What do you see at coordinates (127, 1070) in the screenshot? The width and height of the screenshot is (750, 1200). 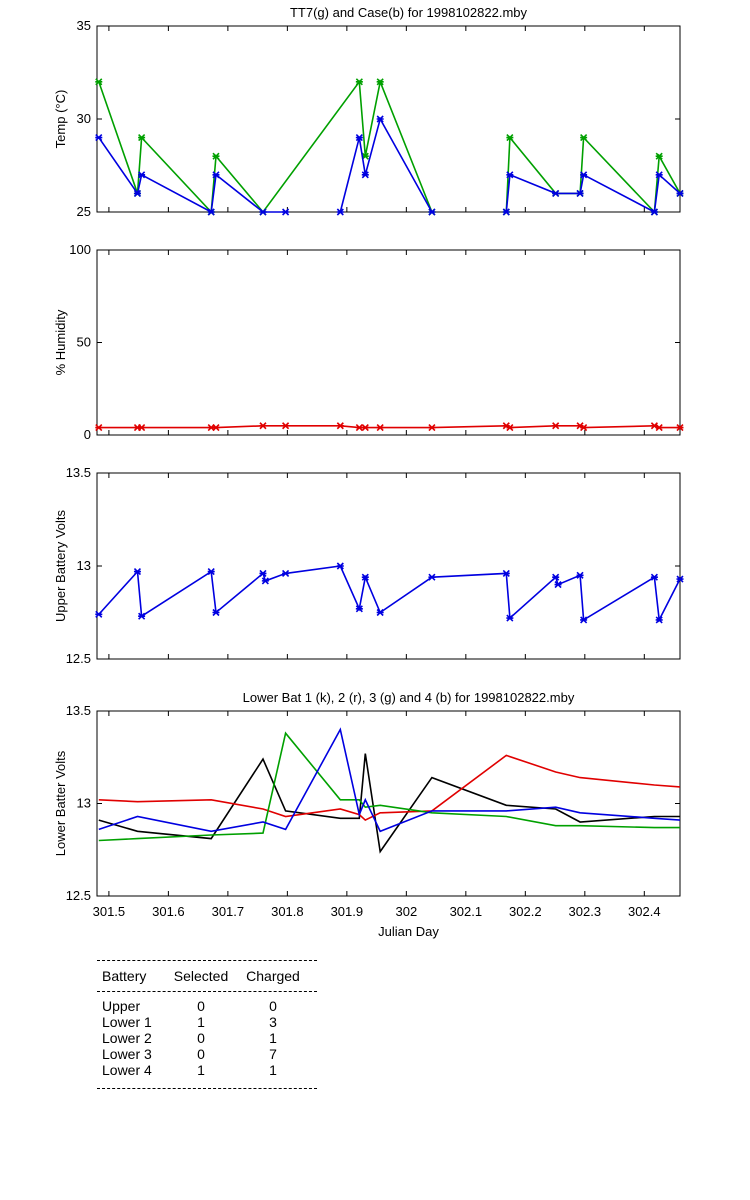 I see `table-cell: Lower 4` at bounding box center [127, 1070].